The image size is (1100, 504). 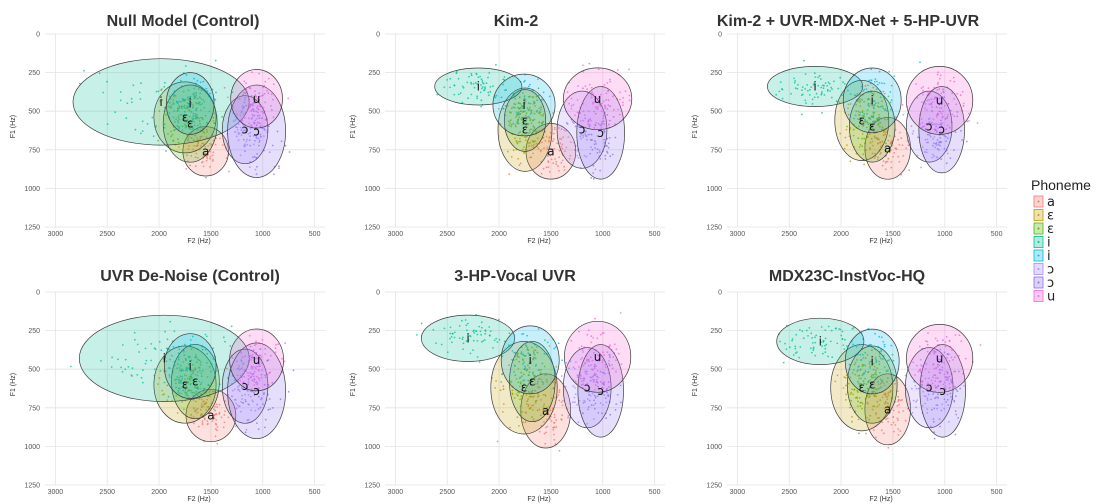 I want to click on panel-title: Null Model (Control), so click(x=183, y=21).